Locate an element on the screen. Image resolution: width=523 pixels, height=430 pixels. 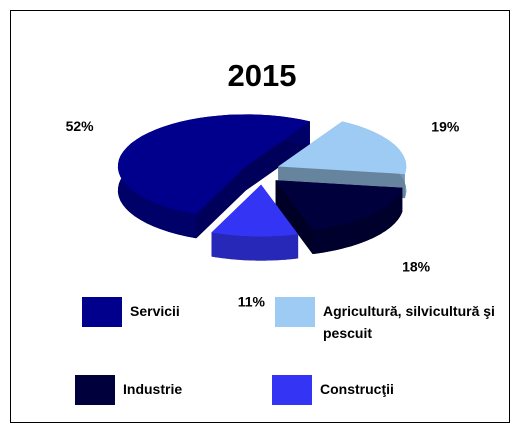
chart-title: 2015 is located at coordinates (262, 75).